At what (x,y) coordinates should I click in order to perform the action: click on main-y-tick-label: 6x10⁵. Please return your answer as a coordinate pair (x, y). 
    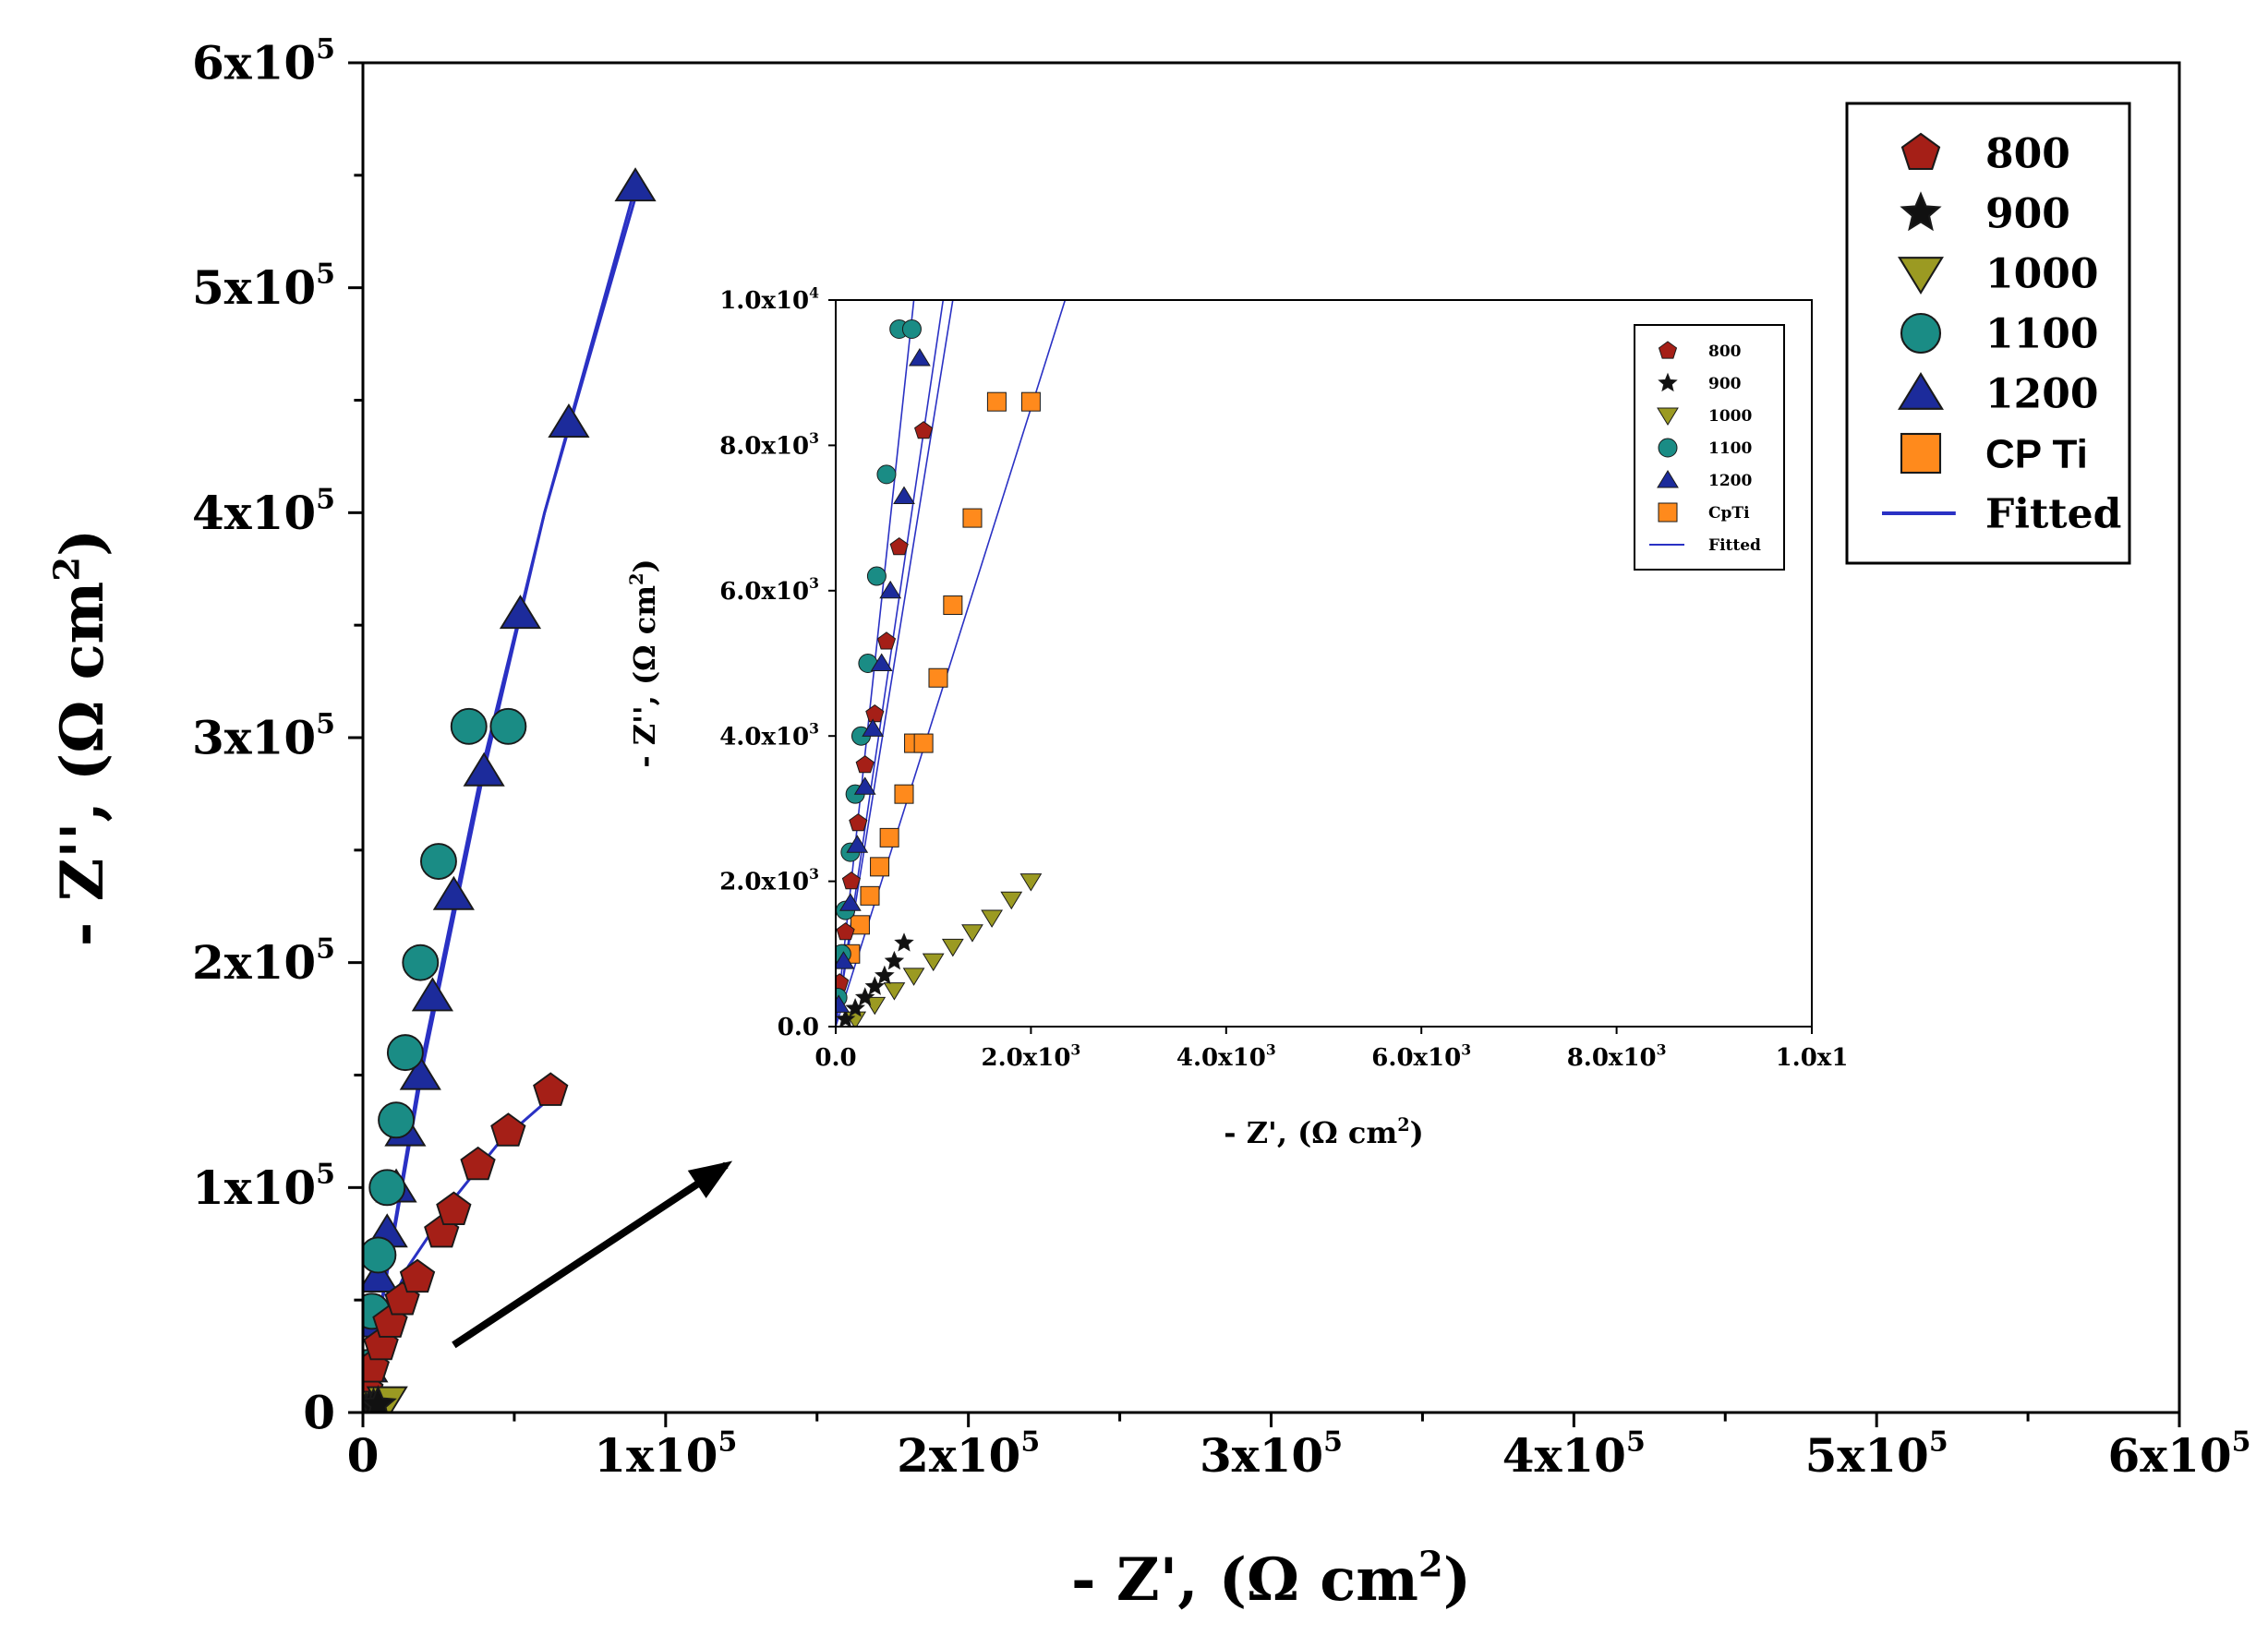
    Looking at the image, I should click on (263, 61).